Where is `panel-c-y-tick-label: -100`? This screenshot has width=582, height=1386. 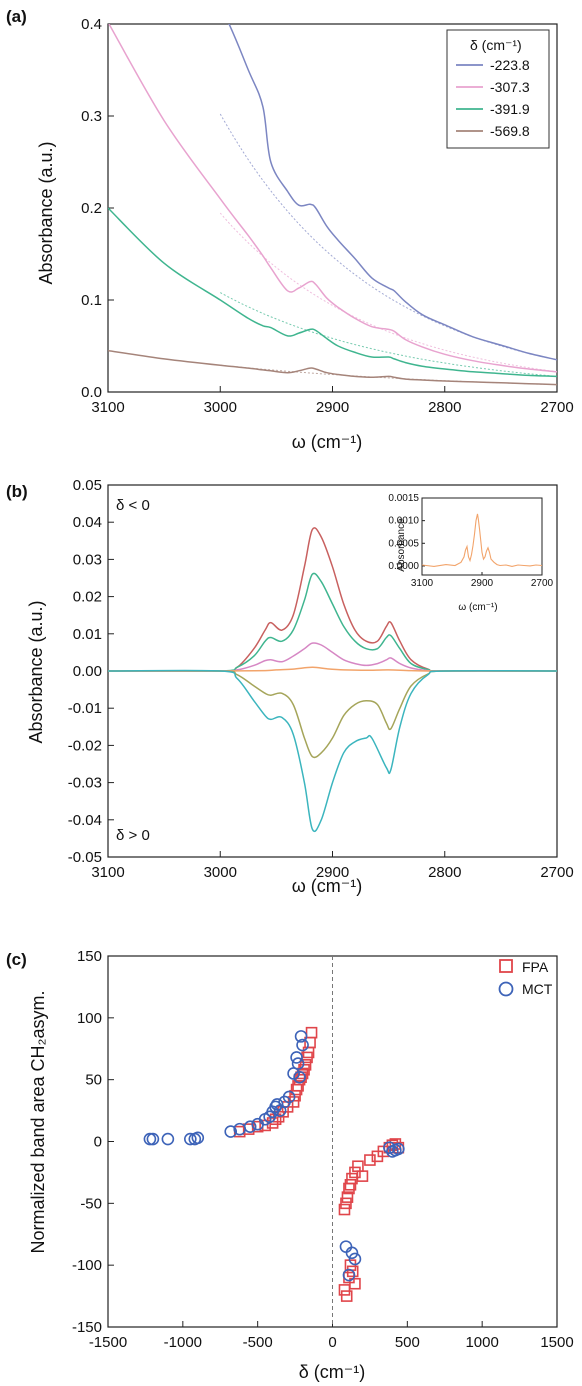
panel-c-y-tick-label: -100 is located at coordinates (87, 1265).